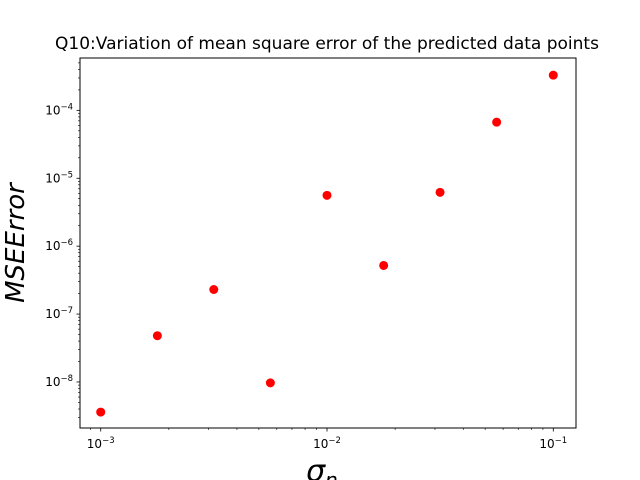  What do you see at coordinates (59, 109) in the screenshot?
I see `y-tick-label: 10⁻⁴` at bounding box center [59, 109].